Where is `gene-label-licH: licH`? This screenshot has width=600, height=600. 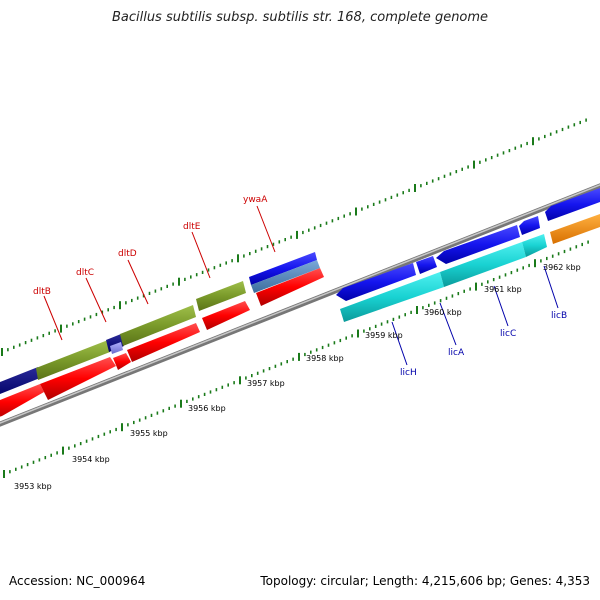
gene-label-licH: licH is located at coordinates (408, 373).